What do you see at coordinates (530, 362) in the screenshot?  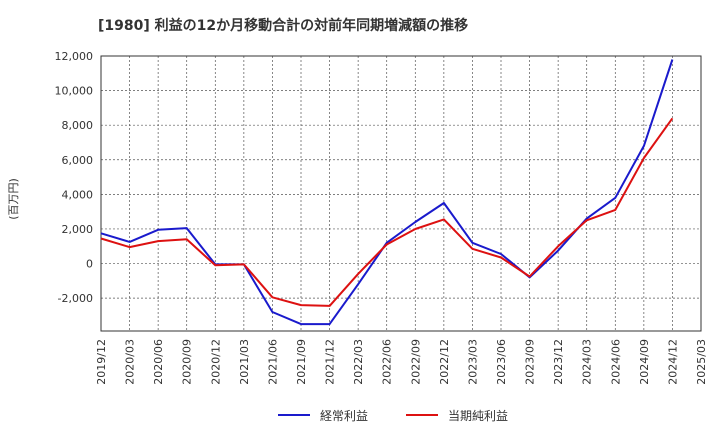 I see `x-tick-label: 2023/09` at bounding box center [530, 362].